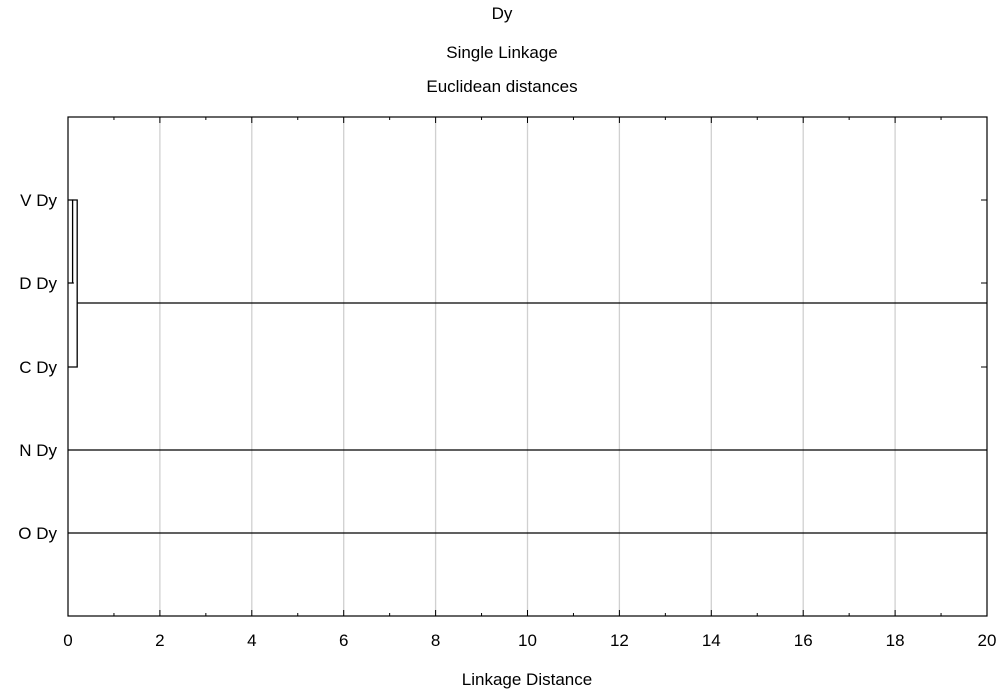 The height and width of the screenshot is (696, 1004). What do you see at coordinates (343, 640) in the screenshot?
I see `x-tick-label: 6` at bounding box center [343, 640].